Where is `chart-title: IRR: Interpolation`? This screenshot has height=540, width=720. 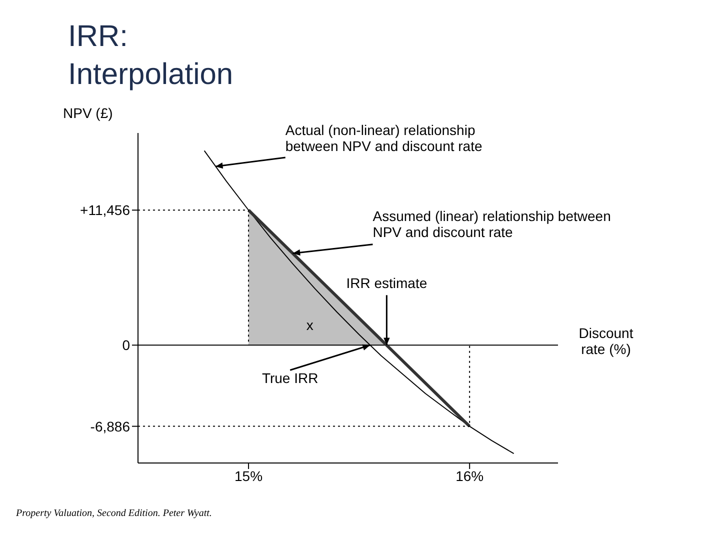 chart-title: IRR: Interpolation is located at coordinates (151, 56).